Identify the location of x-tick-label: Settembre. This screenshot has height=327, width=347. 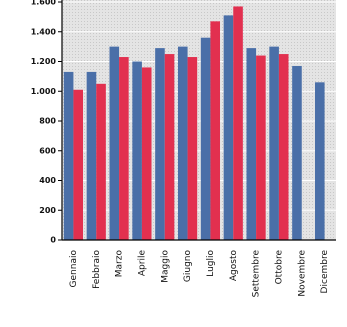
(257, 274).